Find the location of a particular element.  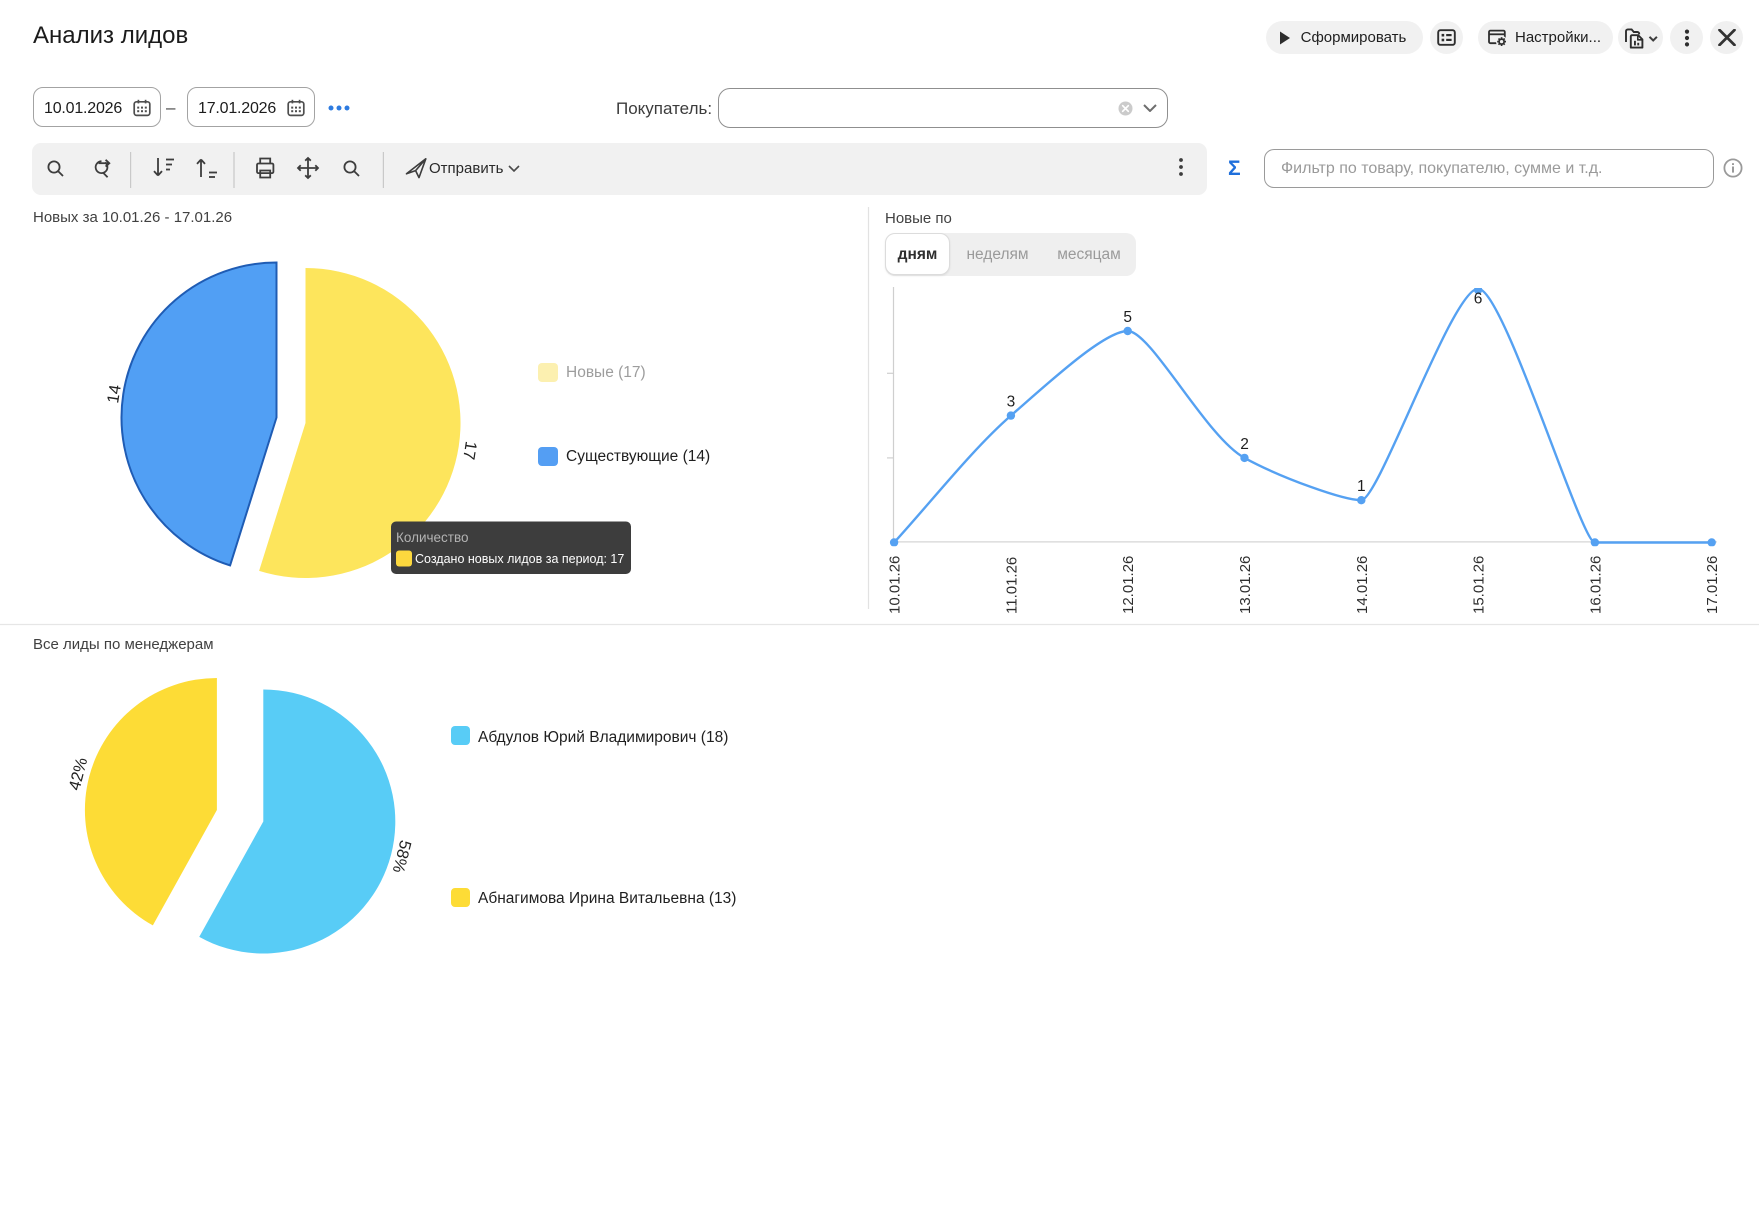

svg-text: 5 is located at coordinates (1127, 317).